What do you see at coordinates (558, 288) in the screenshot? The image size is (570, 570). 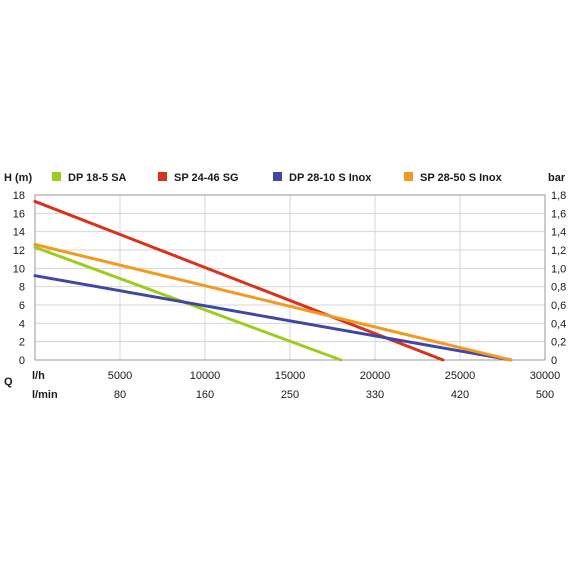 I see `y-right-tick-label: 0,8` at bounding box center [558, 288].